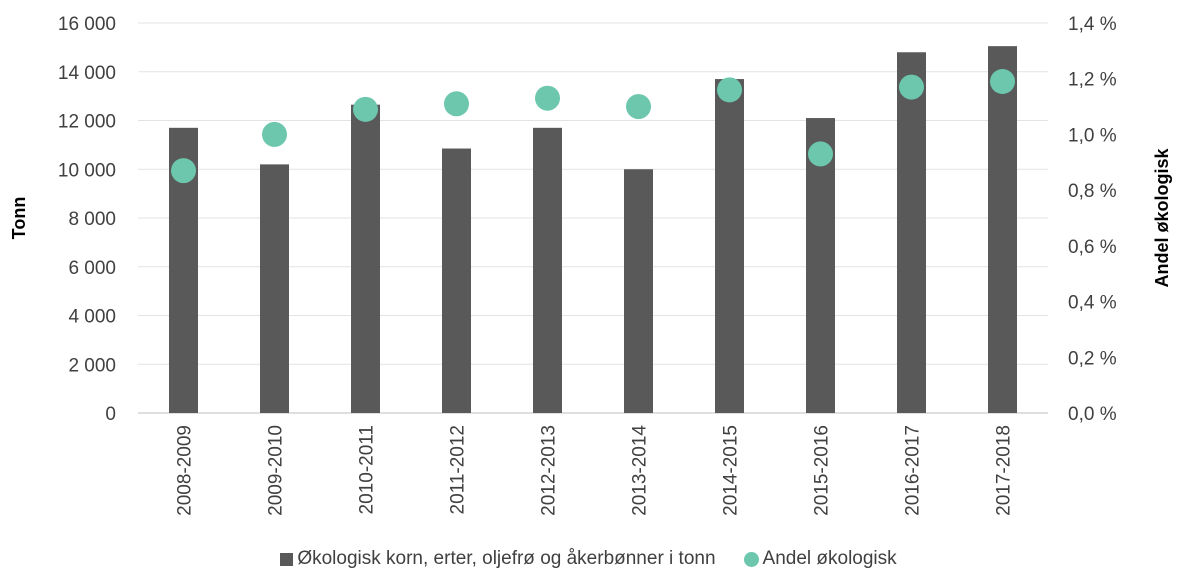  What do you see at coordinates (822, 470) in the screenshot?
I see `x-tick-label: 2015-2016` at bounding box center [822, 470].